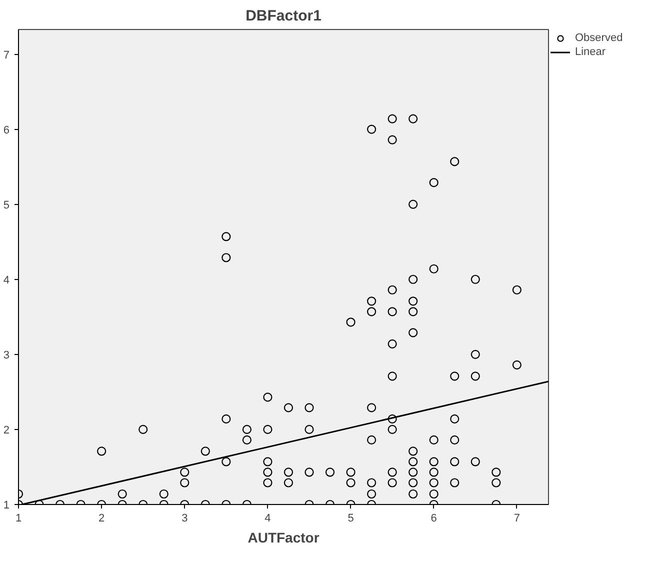 The height and width of the screenshot is (563, 647). Describe the element at coordinates (18, 518) in the screenshot. I see `x-tick-label: 1` at that location.